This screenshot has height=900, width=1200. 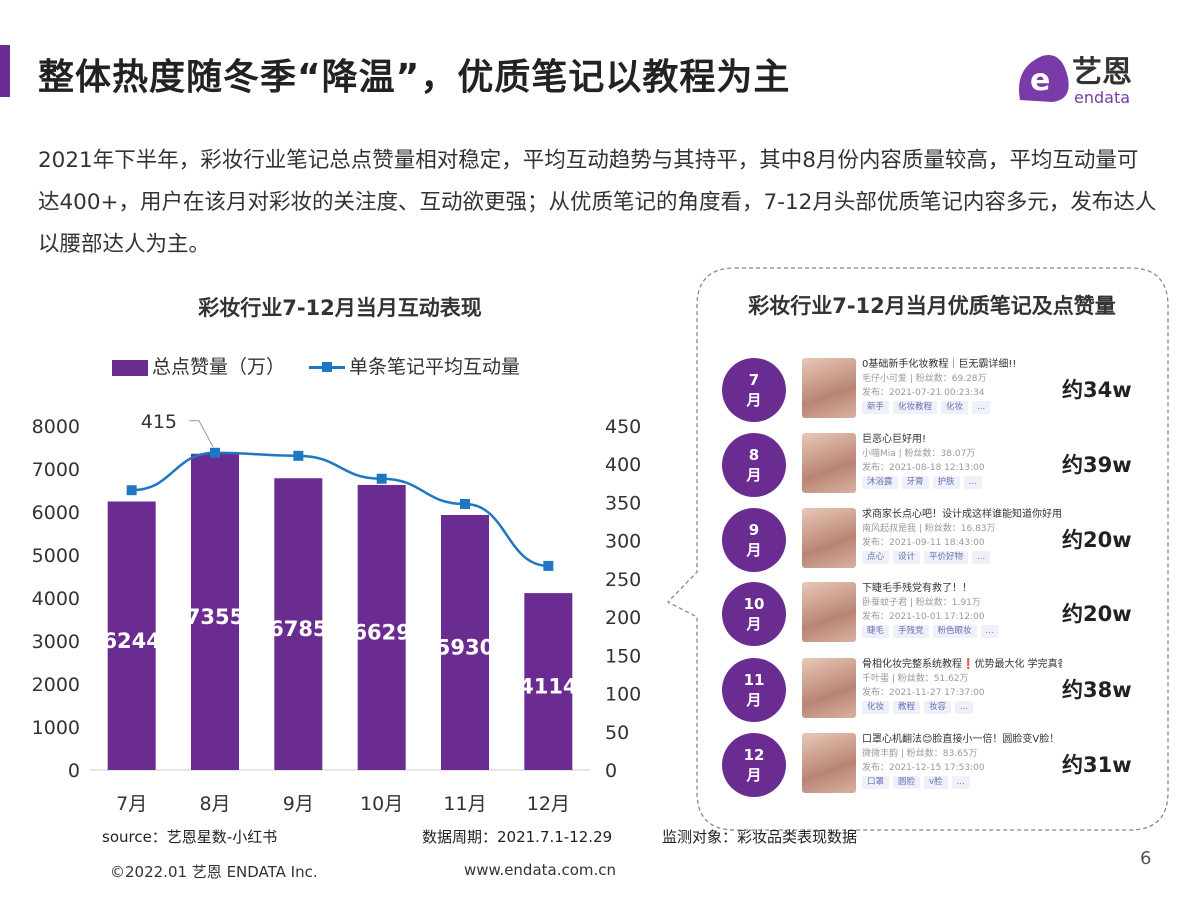 What do you see at coordinates (5, 71) in the screenshot?
I see `title-accent-bar` at bounding box center [5, 71].